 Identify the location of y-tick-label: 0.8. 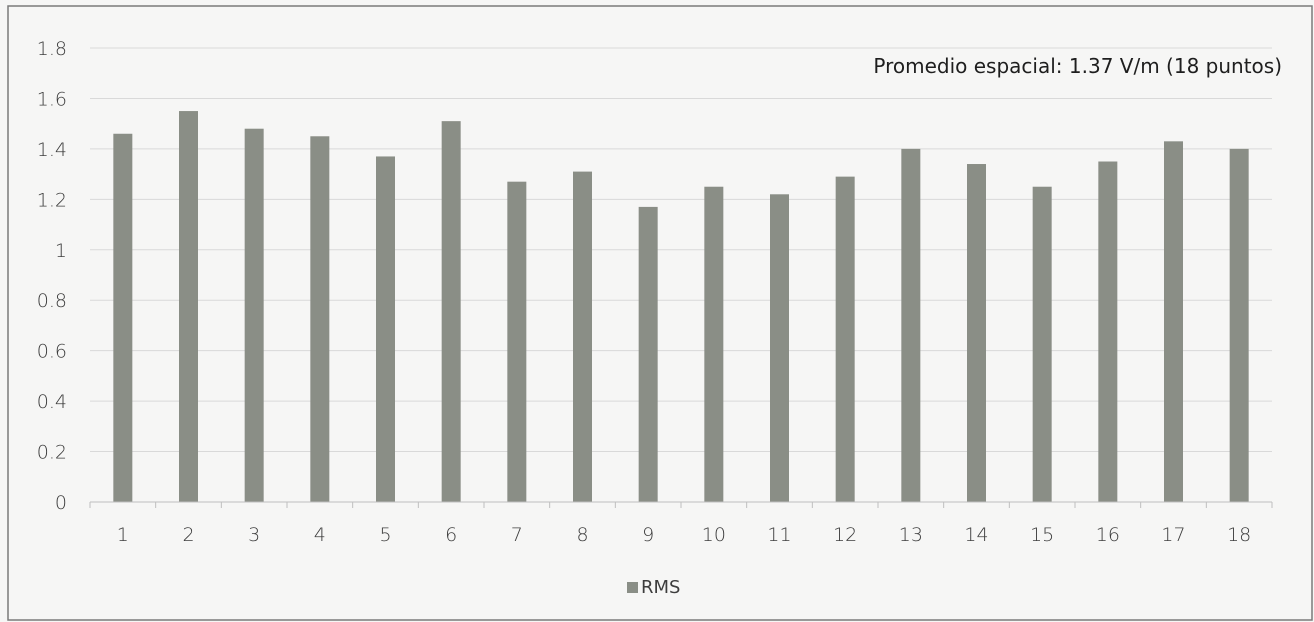
(52, 301).